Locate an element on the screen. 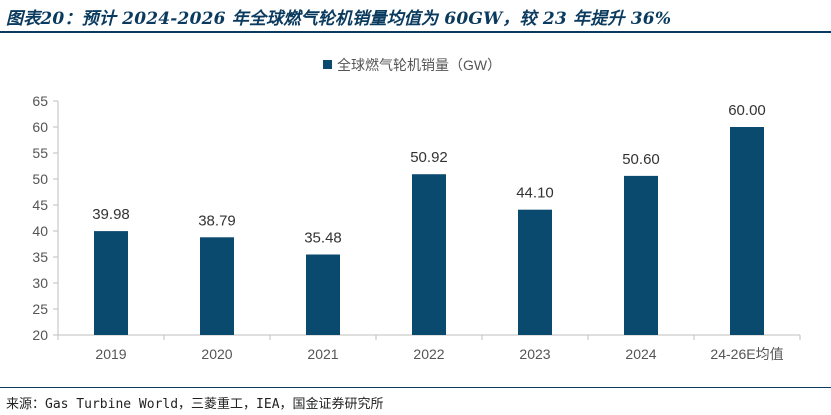 This screenshot has height=415, width=831. y-tick-label: 55 is located at coordinates (40, 153).